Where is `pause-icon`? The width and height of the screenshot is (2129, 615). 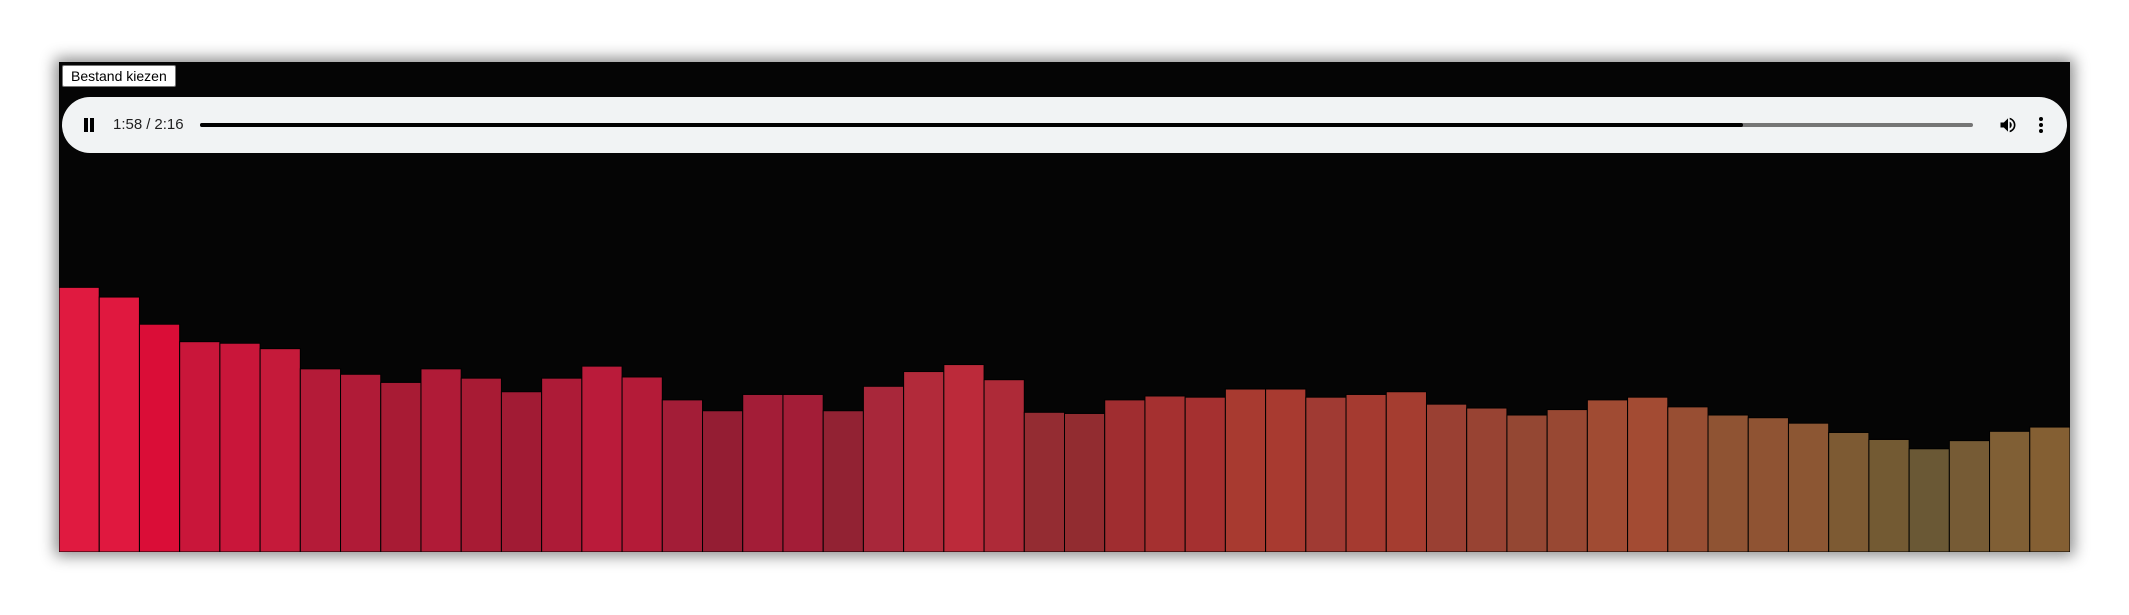
pause-icon is located at coordinates (89, 125).